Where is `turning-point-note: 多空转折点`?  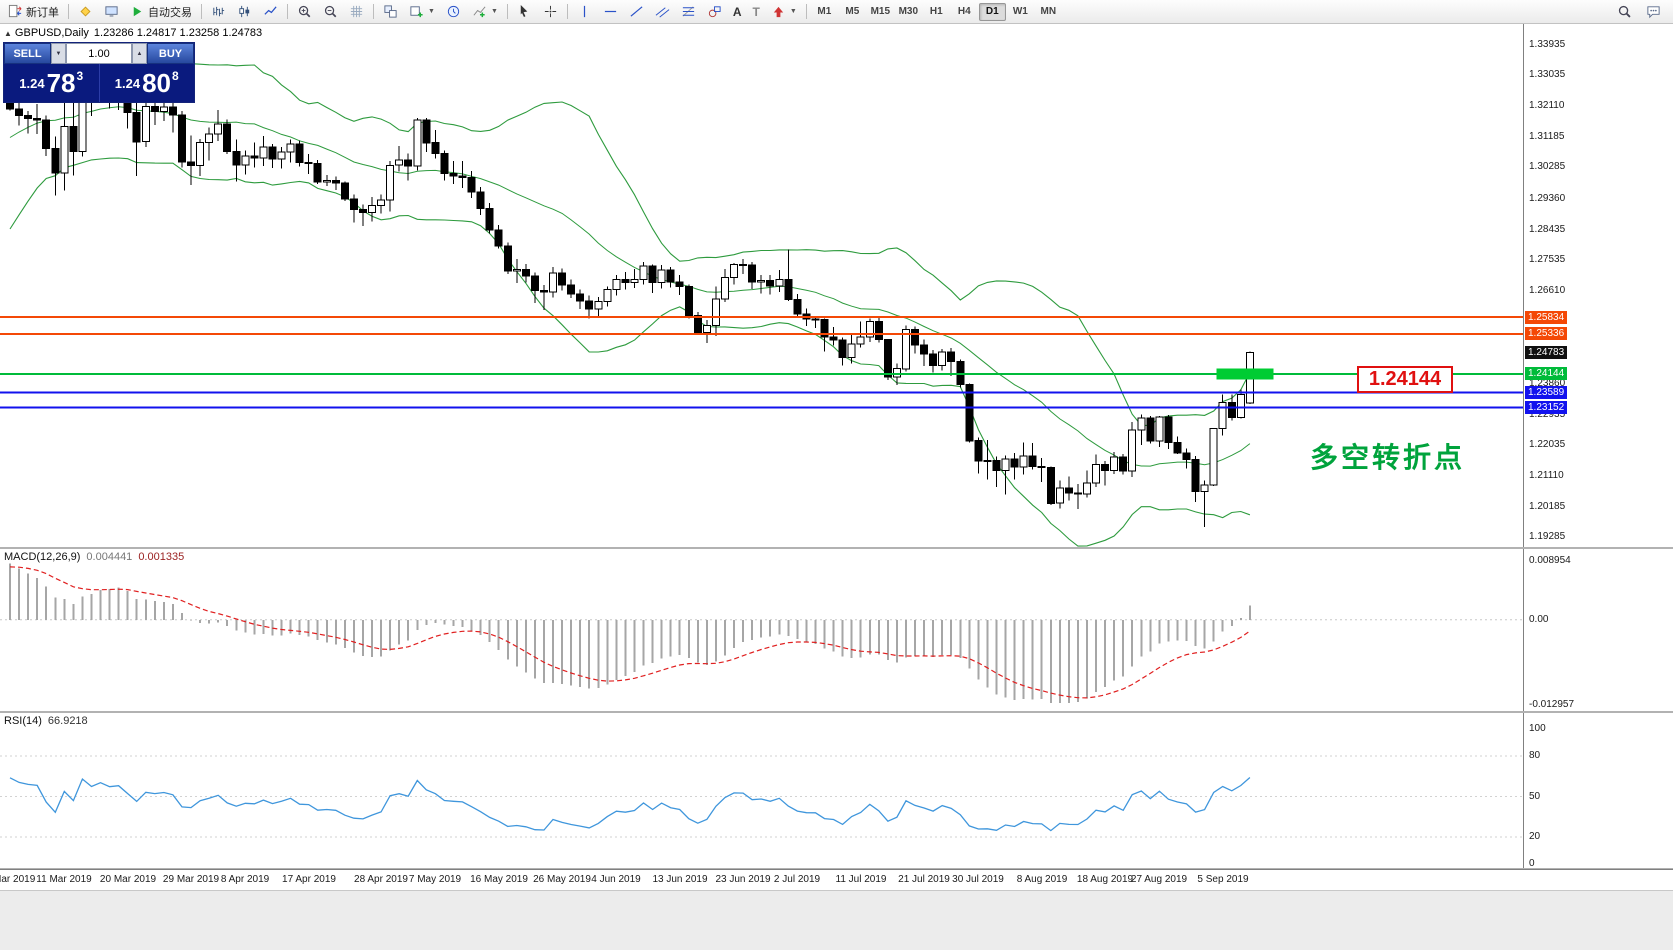
turning-point-note: 多空转折点 is located at coordinates (1388, 457).